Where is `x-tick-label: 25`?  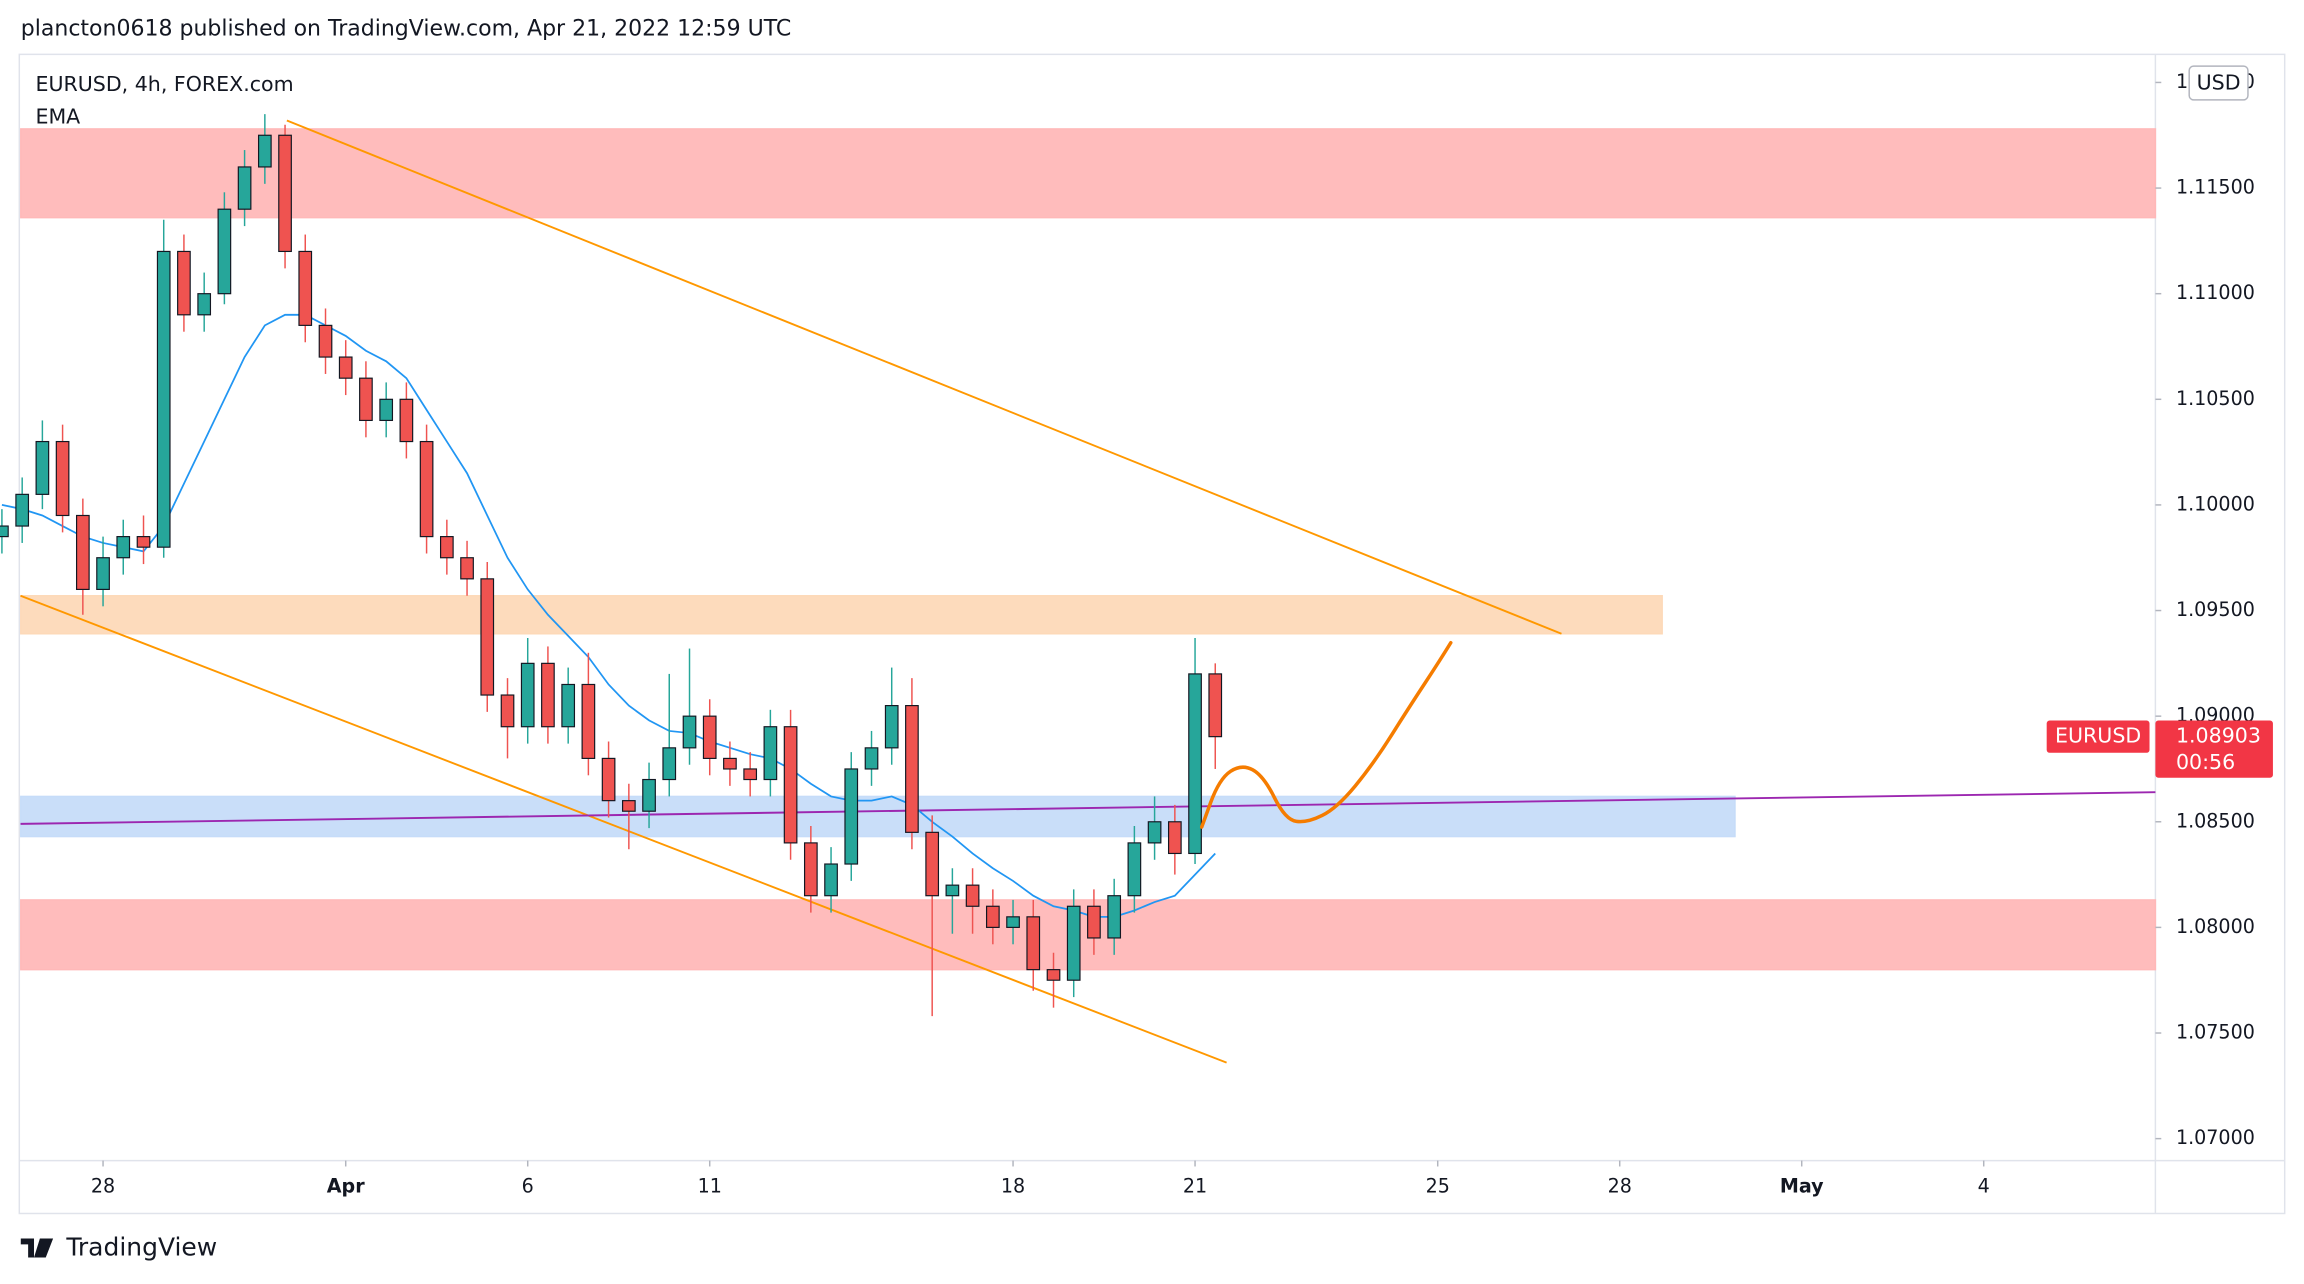 x-tick-label: 25 is located at coordinates (1438, 1186).